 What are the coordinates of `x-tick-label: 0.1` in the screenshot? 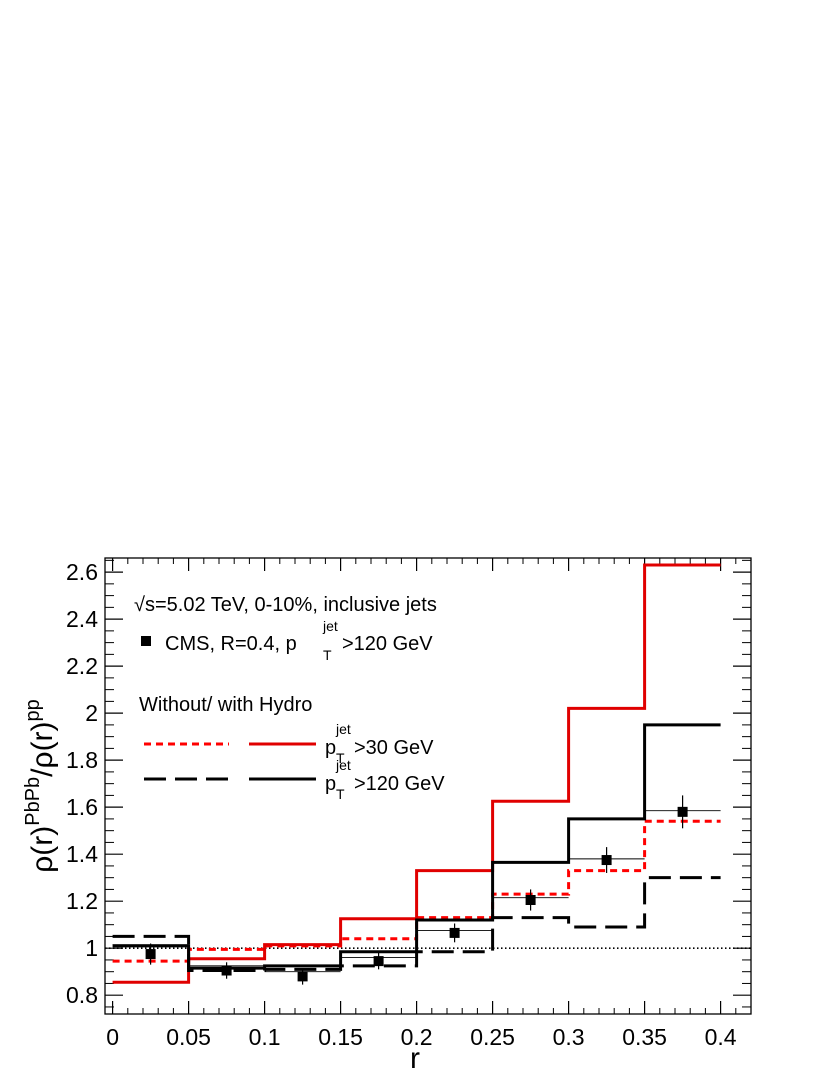 It's located at (265, 1037).